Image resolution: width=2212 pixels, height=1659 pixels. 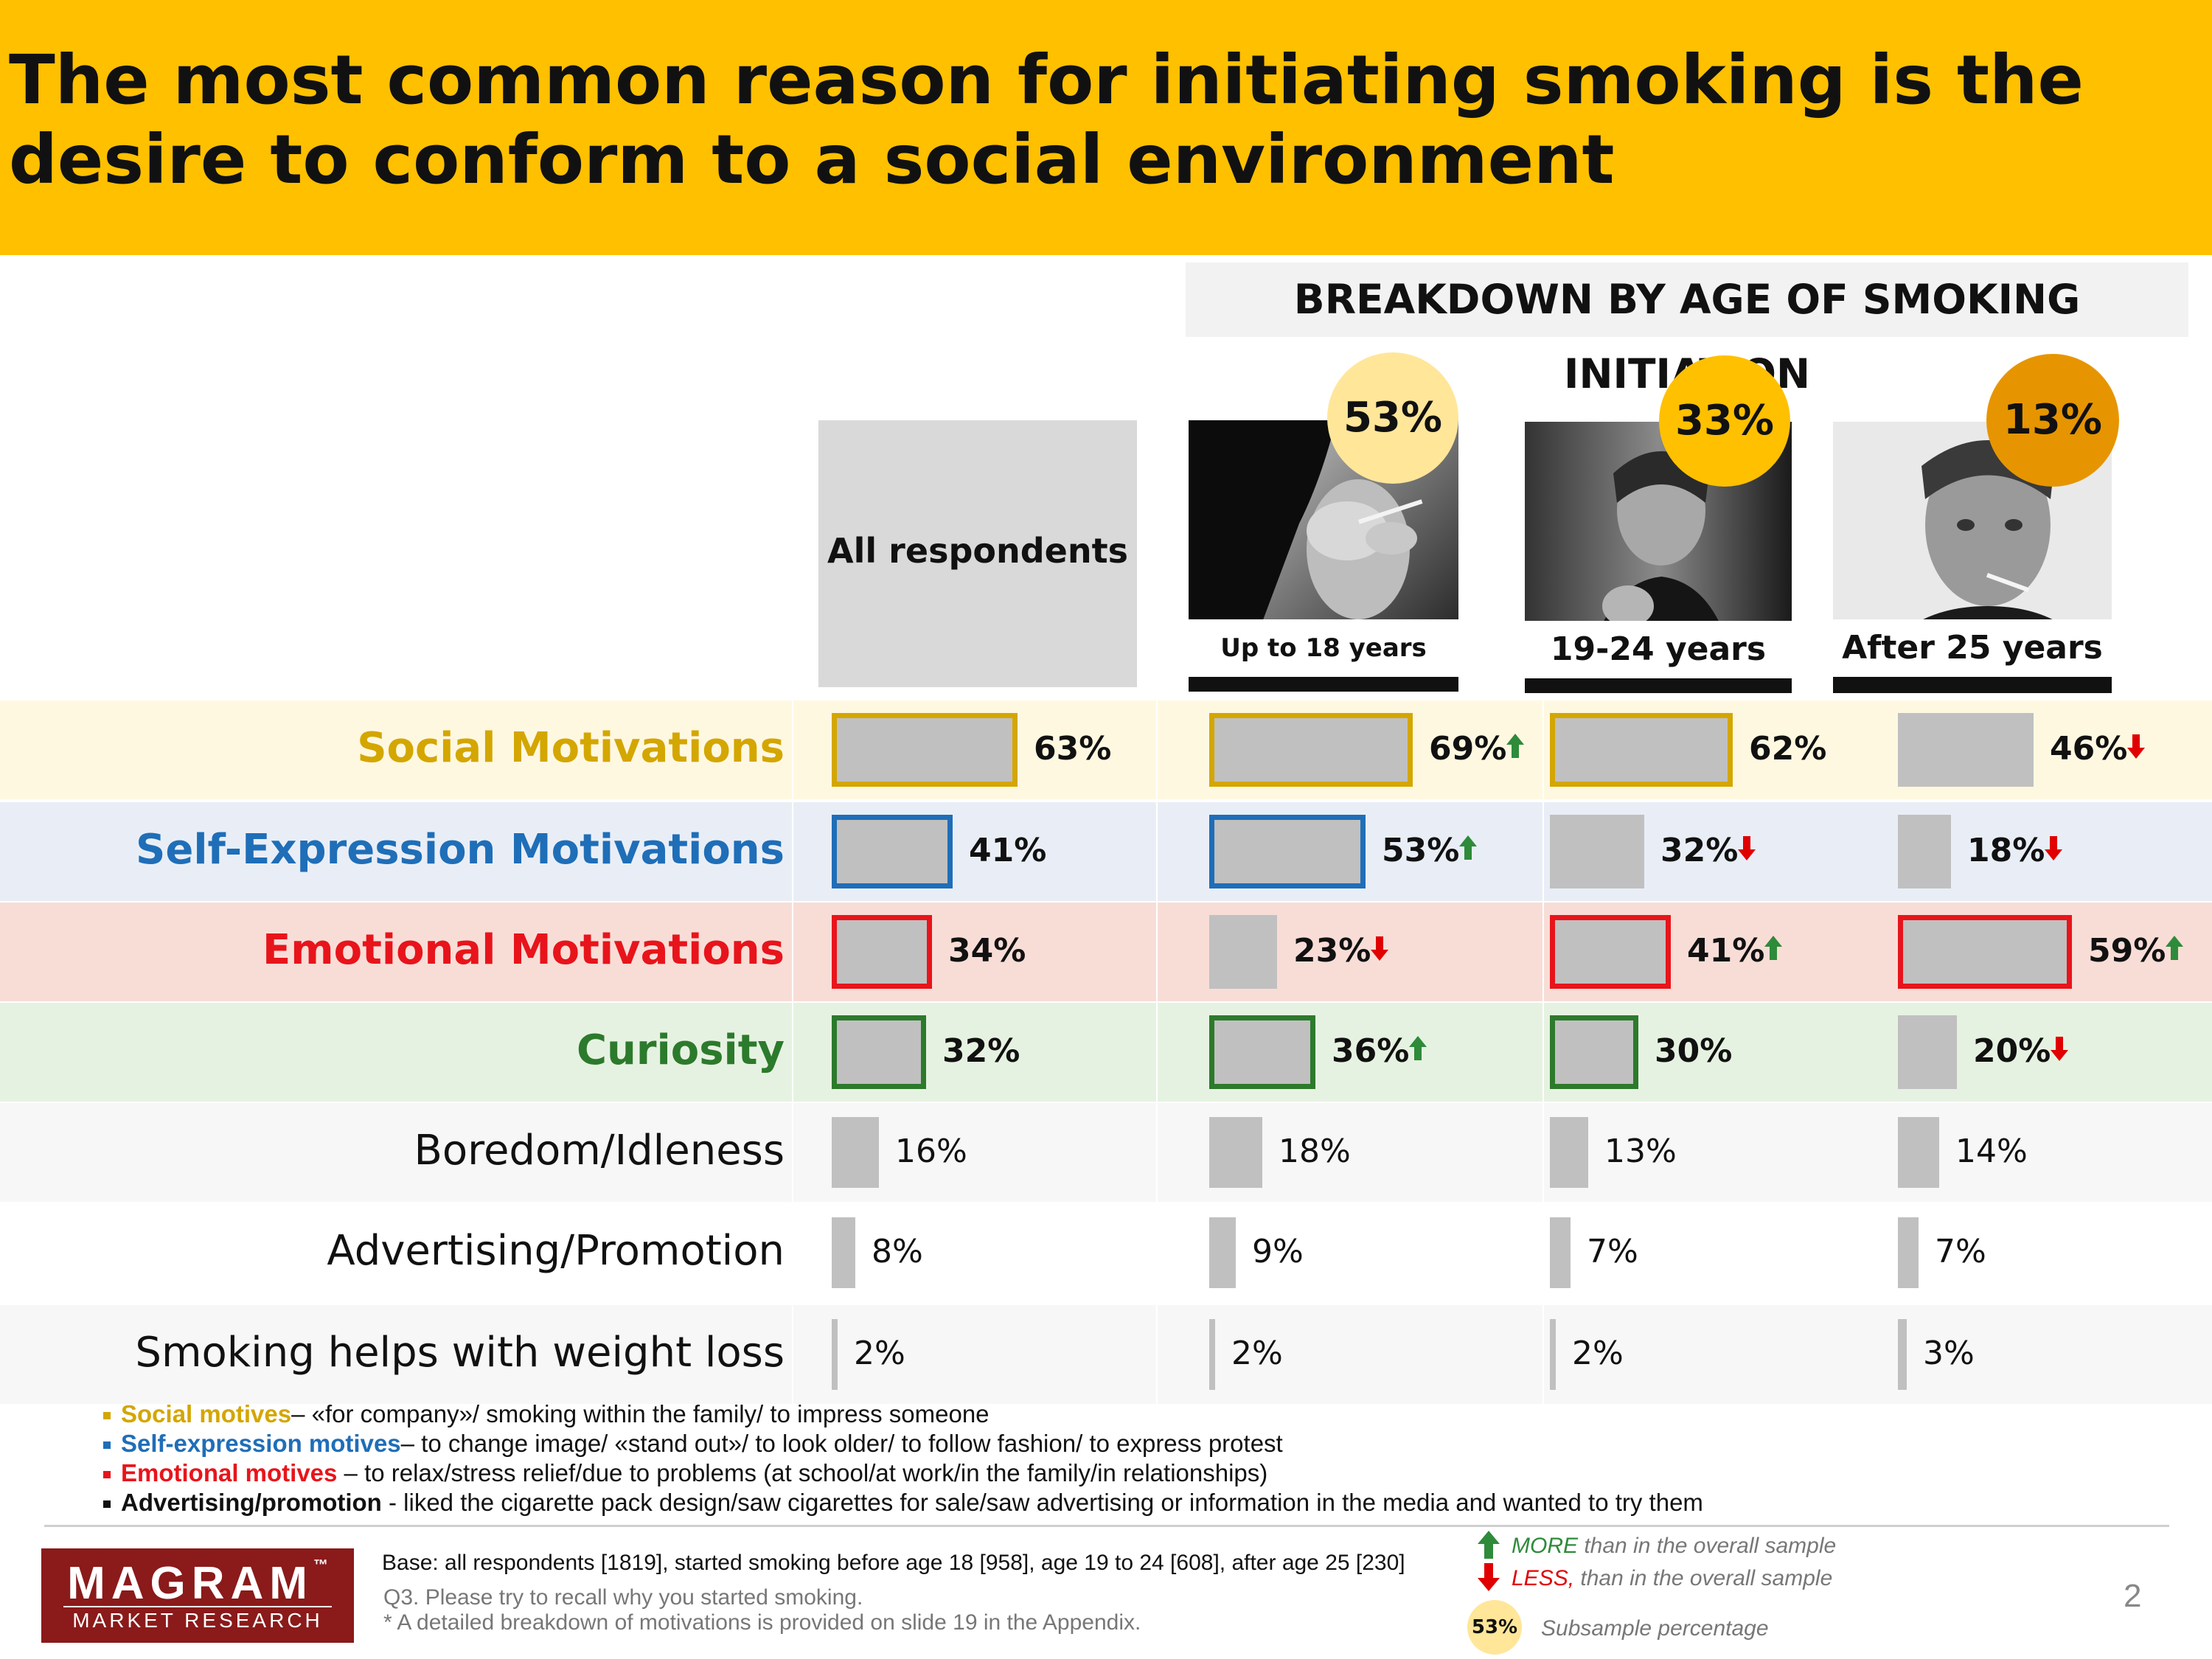 What do you see at coordinates (1612, 1251) in the screenshot?
I see `value-label-advertising-19-24: 7%` at bounding box center [1612, 1251].